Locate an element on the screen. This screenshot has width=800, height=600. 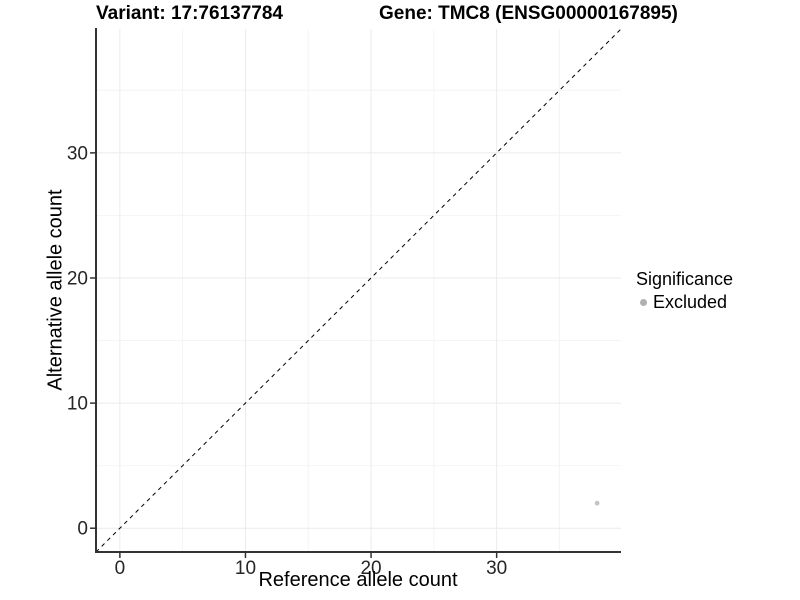
data-point is located at coordinates (597, 503).